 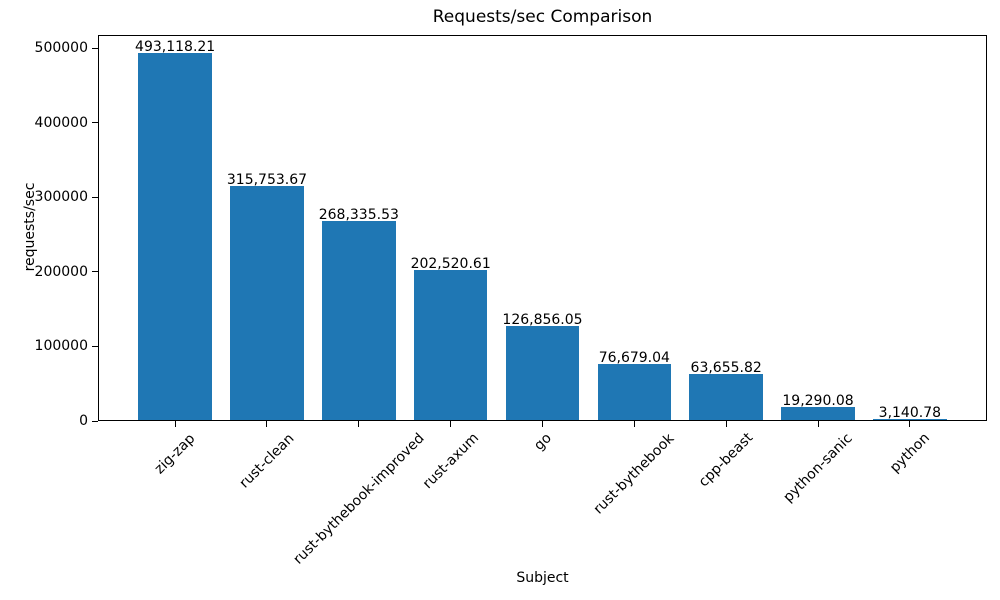 I want to click on y-tick-label: 0, so click(x=83, y=421).